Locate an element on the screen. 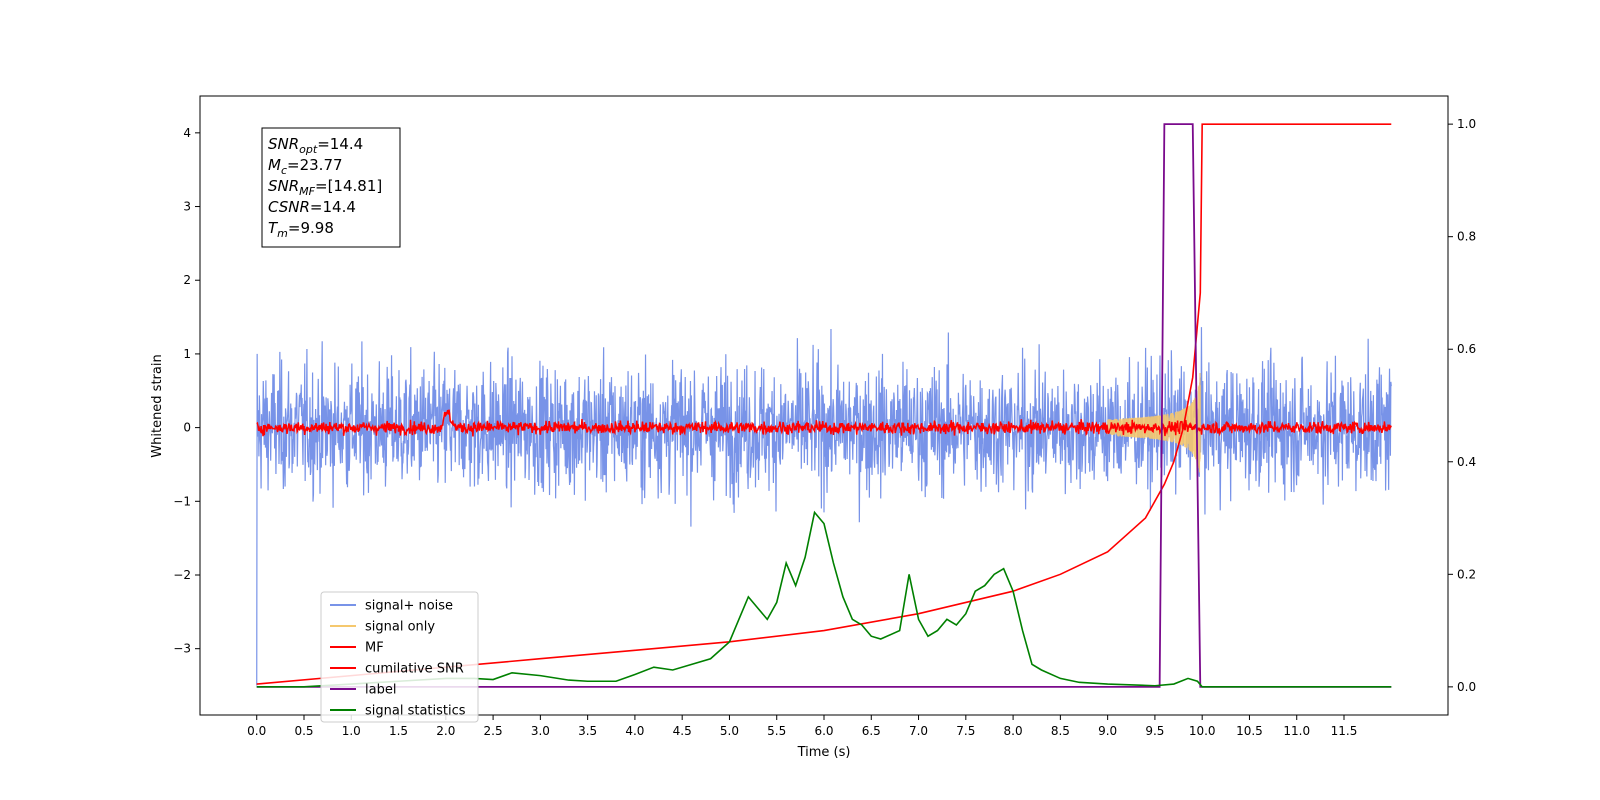  x-tick-label: 5.0 is located at coordinates (729, 731).